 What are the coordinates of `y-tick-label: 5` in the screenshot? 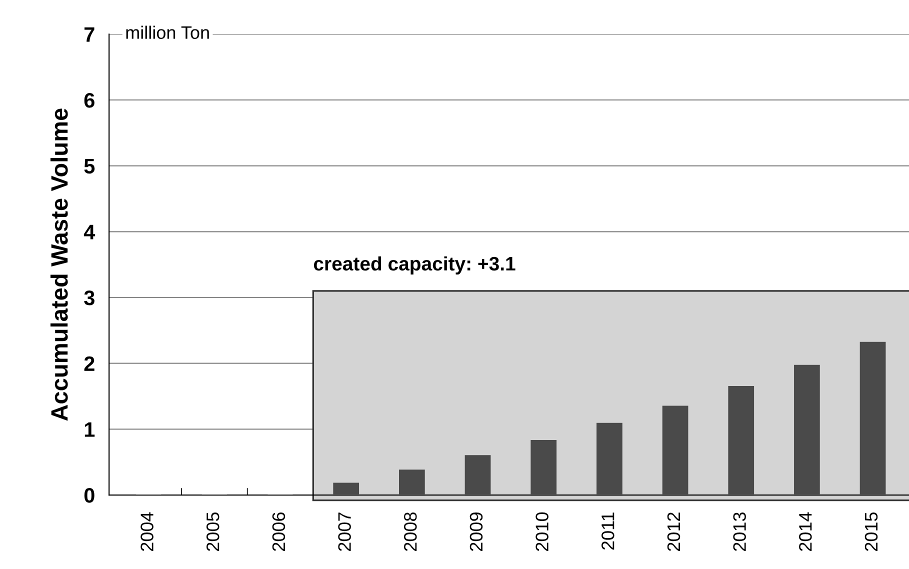 It's located at (89, 166).